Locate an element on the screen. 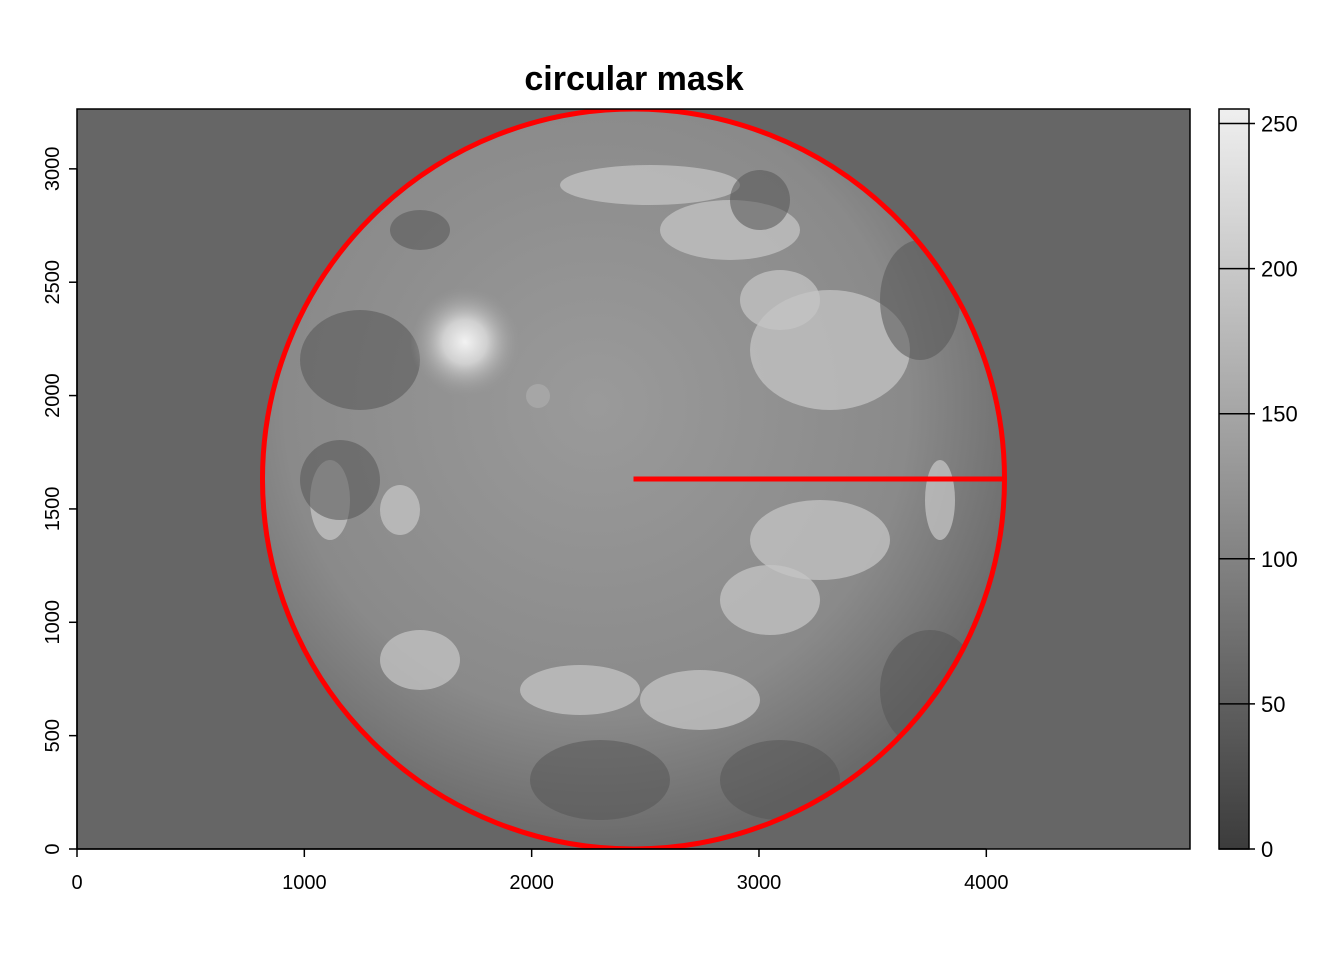 The image size is (1344, 960). y-tick-label: 1000 is located at coordinates (53, 622).